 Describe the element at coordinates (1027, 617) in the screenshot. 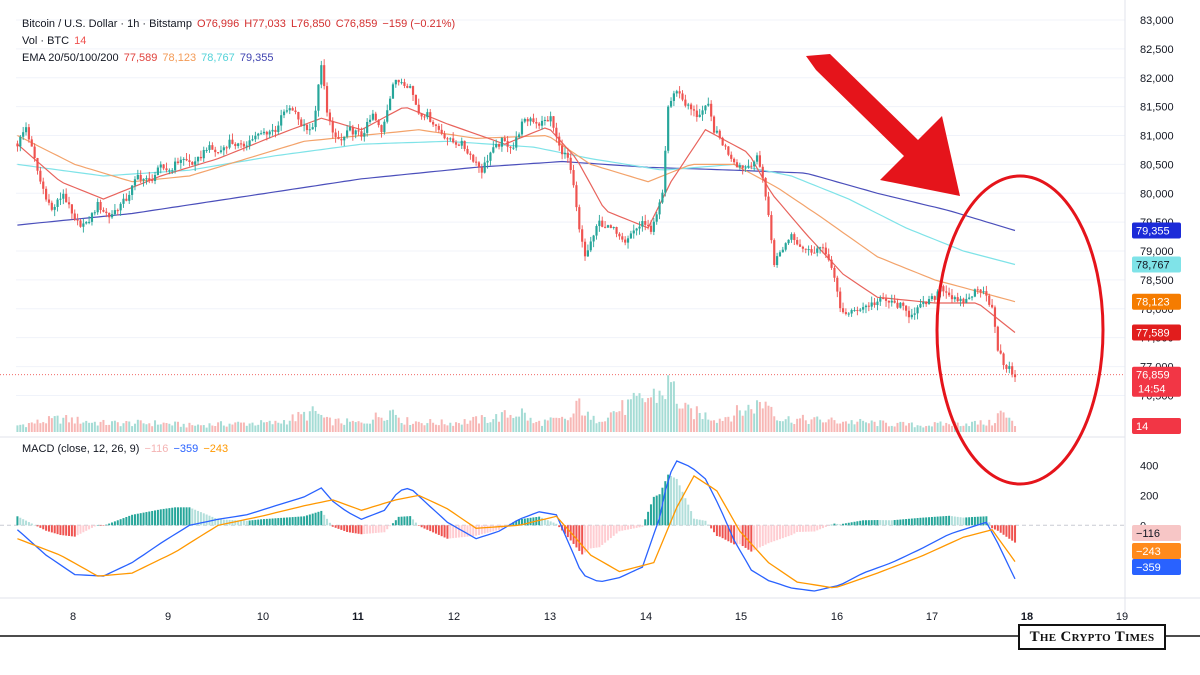

I see `time-tick-label: 18` at that location.